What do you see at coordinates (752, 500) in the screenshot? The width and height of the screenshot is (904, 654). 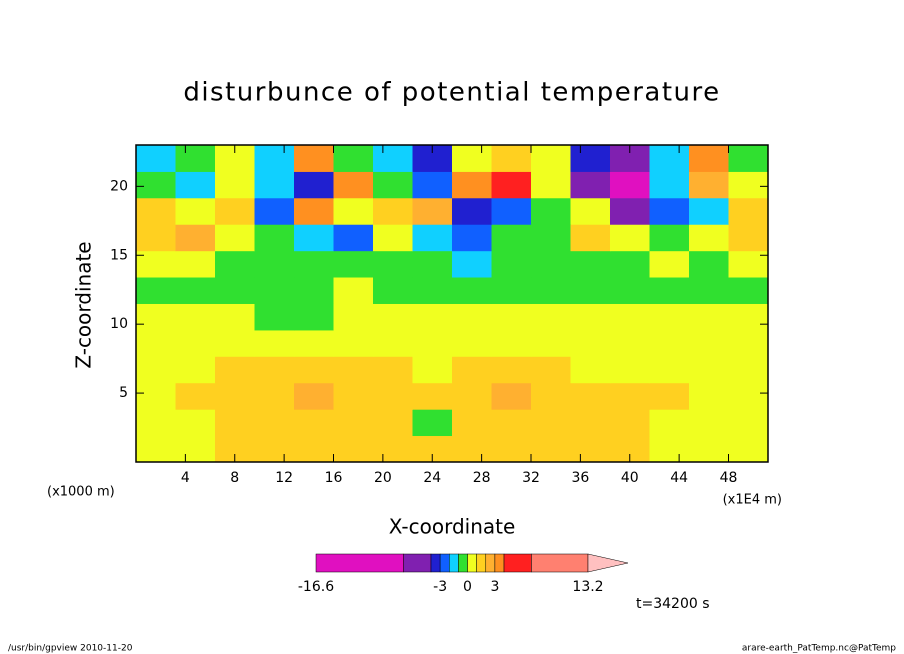 I see `x-unit-label: (x1E4 m)` at bounding box center [752, 500].